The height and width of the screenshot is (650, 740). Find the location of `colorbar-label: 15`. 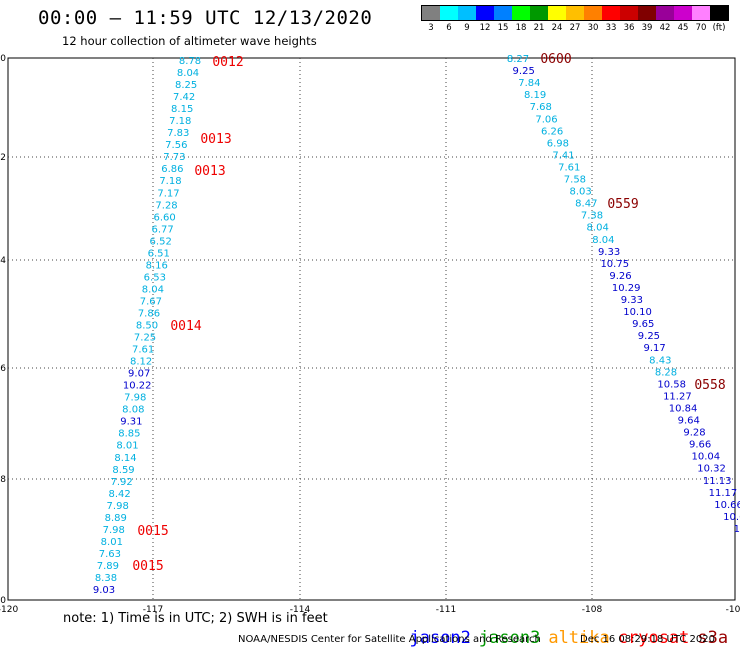

colorbar-label: 15 is located at coordinates (503, 28).